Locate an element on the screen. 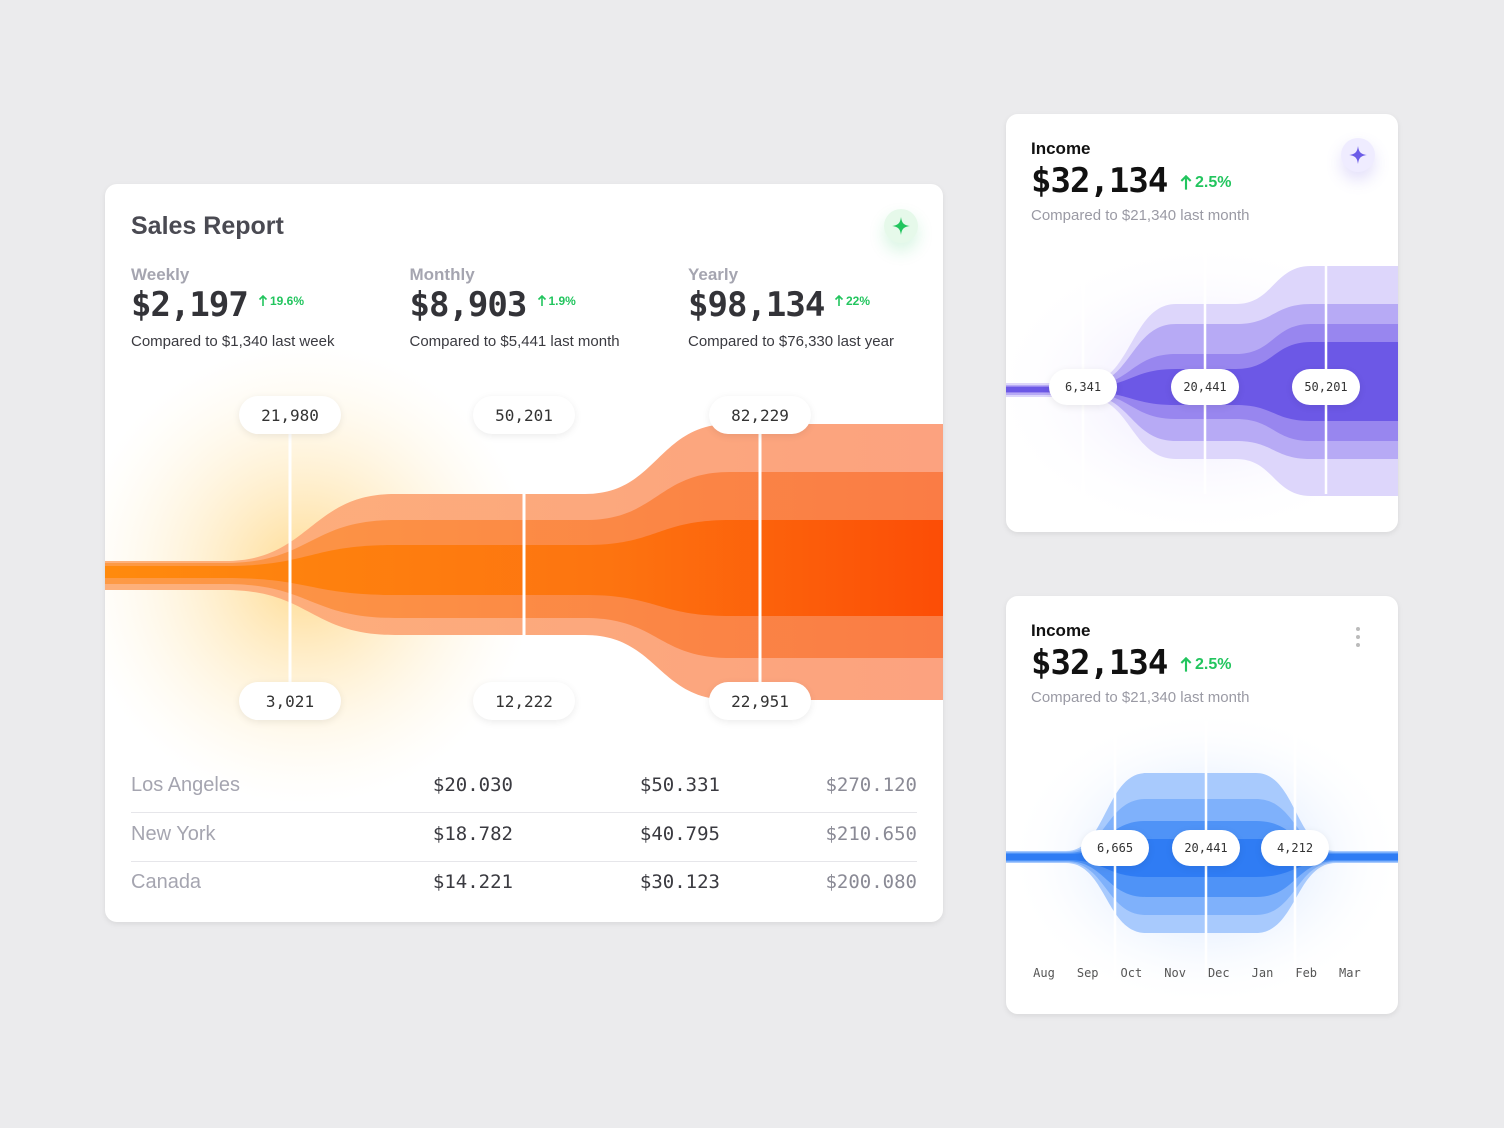 The height and width of the screenshot is (1128, 1504). marker-label: 6,665 is located at coordinates (1115, 848).